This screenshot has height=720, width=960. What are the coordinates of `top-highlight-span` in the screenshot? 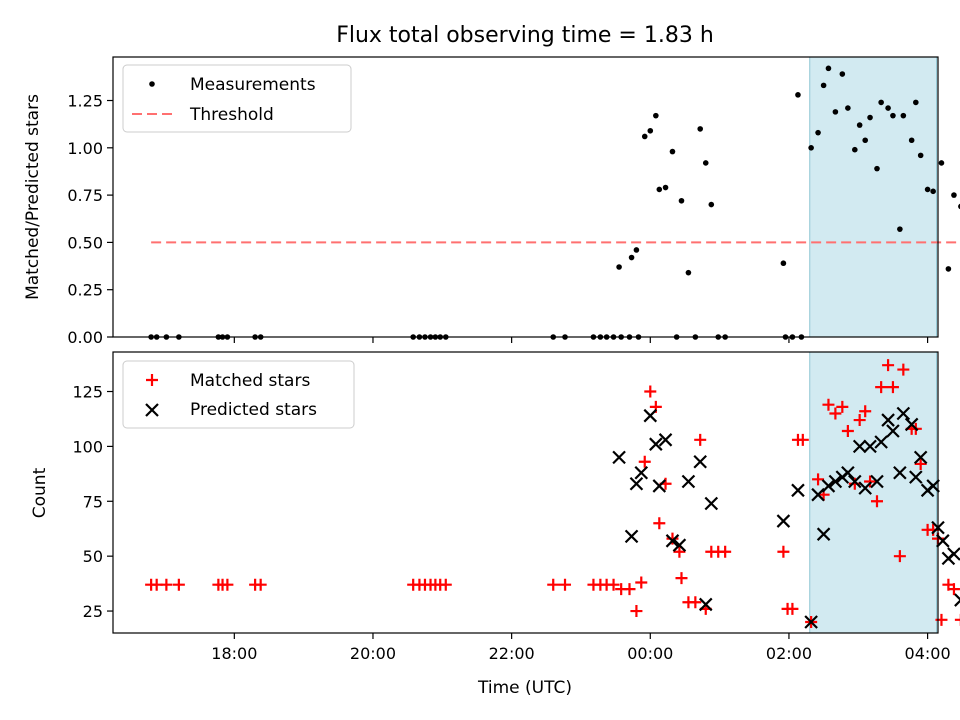 It's located at (873, 197).